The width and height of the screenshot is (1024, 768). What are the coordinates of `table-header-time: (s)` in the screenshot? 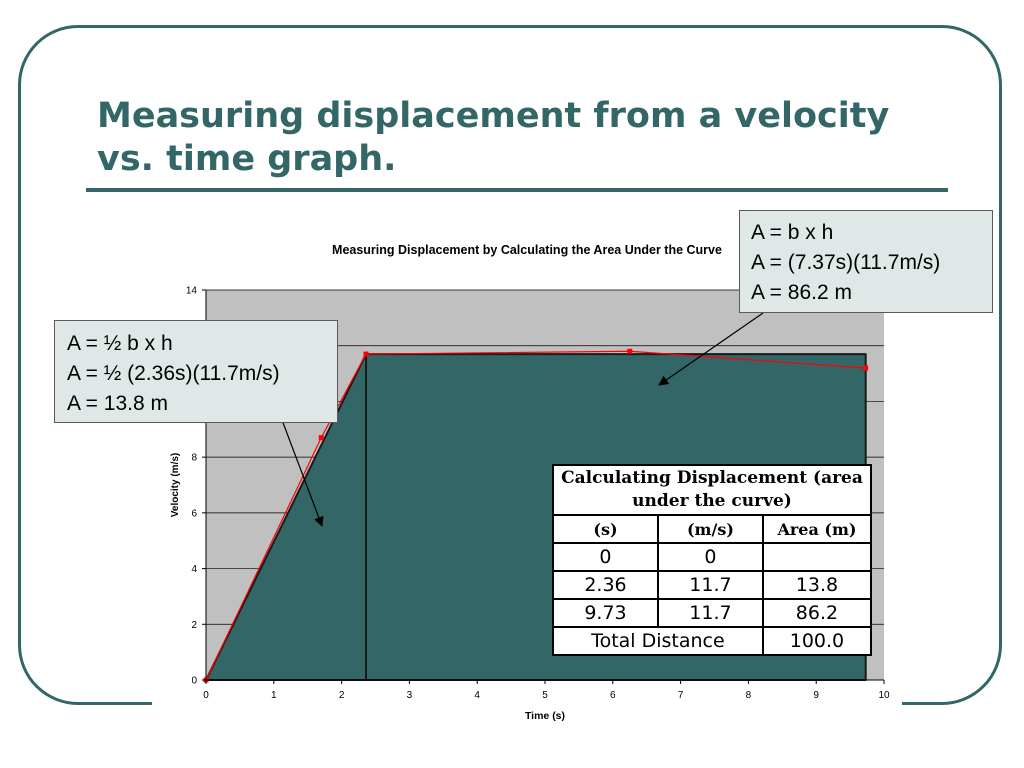 It's located at (605, 529).